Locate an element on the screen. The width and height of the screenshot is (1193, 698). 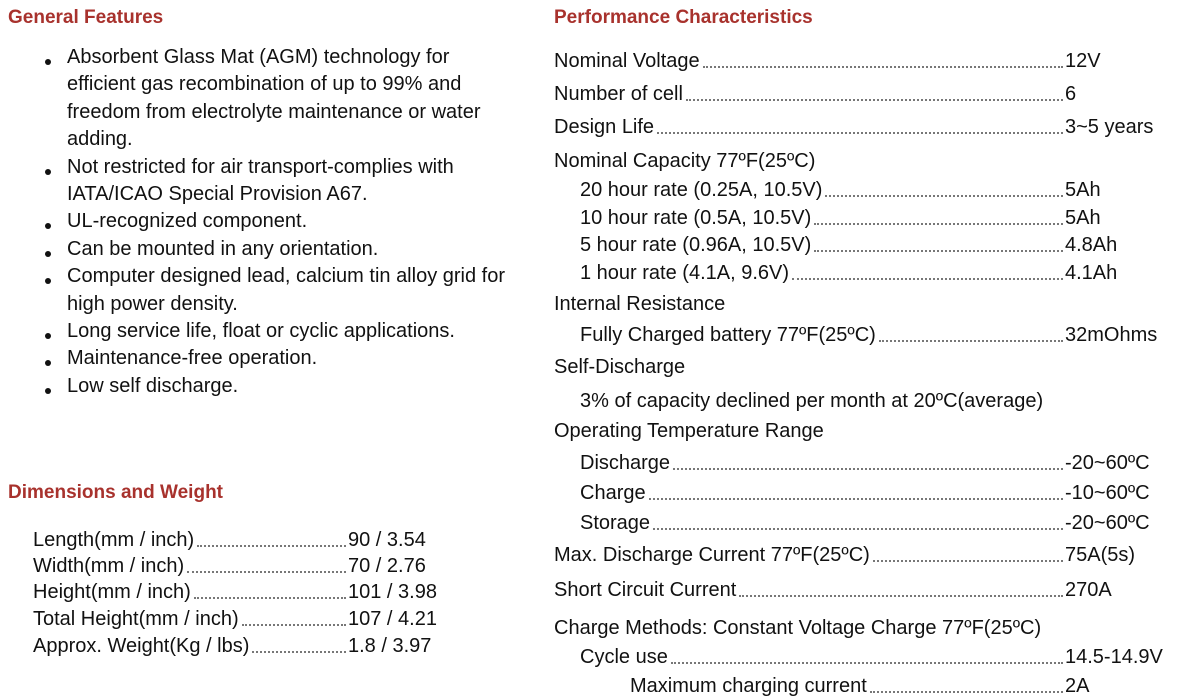
spec-label: Internal Resistance is located at coordinates (640, 304).